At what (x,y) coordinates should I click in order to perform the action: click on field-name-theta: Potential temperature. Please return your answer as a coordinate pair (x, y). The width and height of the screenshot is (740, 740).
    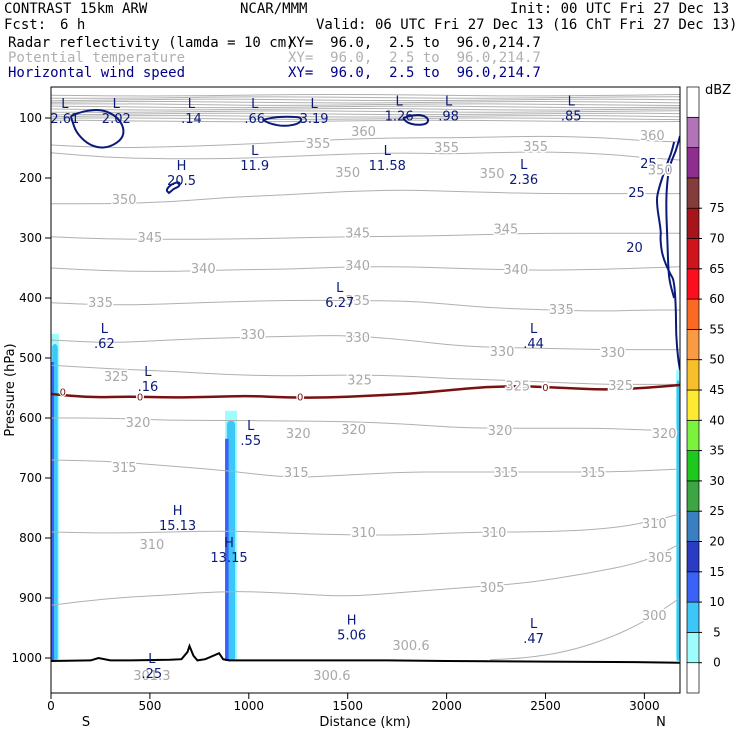
    Looking at the image, I should click on (97, 58).